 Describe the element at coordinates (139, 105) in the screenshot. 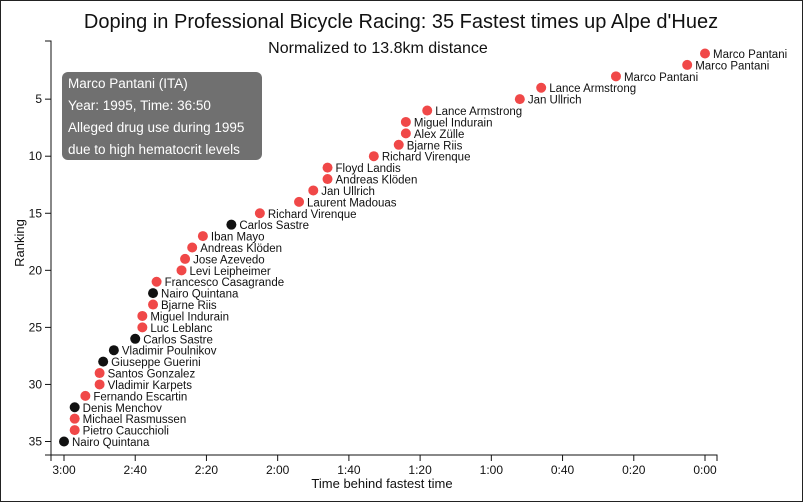

I see `tooltip-year-time: Year: 1995, Time: 36:50` at that location.